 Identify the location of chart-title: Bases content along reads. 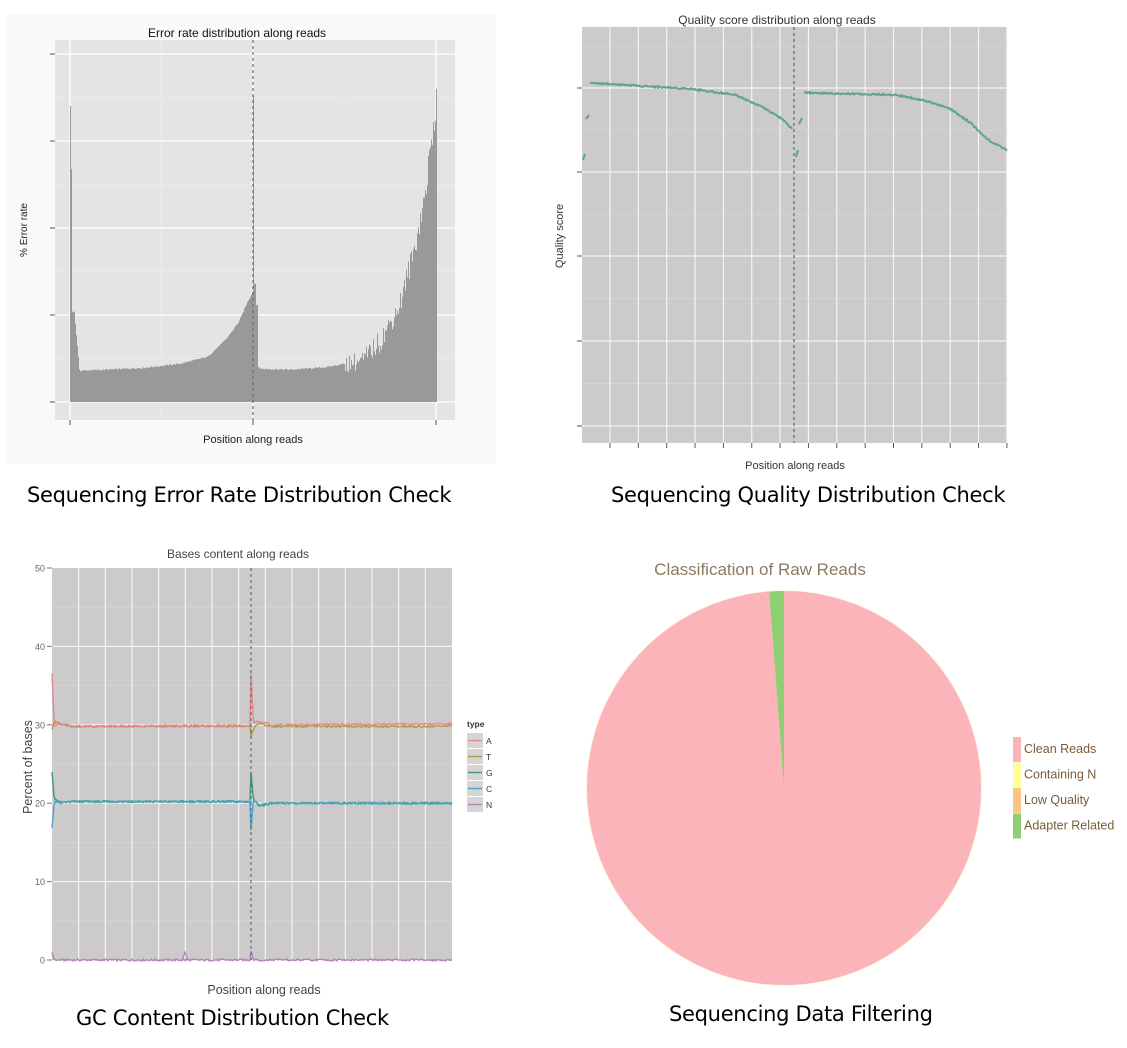
(238, 554).